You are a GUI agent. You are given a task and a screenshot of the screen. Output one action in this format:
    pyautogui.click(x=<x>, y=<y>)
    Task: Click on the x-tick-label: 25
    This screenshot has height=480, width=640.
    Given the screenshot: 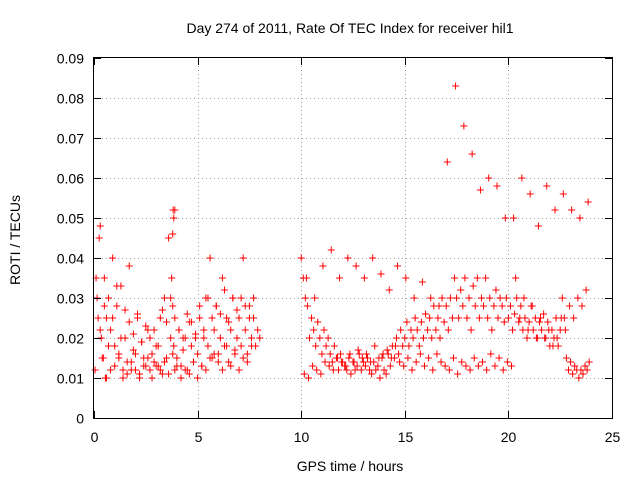 What is the action you would take?
    pyautogui.click(x=613, y=437)
    